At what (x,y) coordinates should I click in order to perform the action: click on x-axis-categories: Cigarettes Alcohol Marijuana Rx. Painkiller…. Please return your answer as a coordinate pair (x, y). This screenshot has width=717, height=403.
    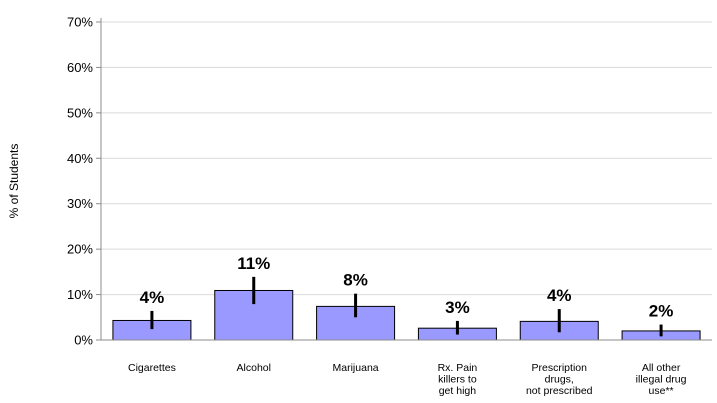
    Looking at the image, I should click on (407, 379).